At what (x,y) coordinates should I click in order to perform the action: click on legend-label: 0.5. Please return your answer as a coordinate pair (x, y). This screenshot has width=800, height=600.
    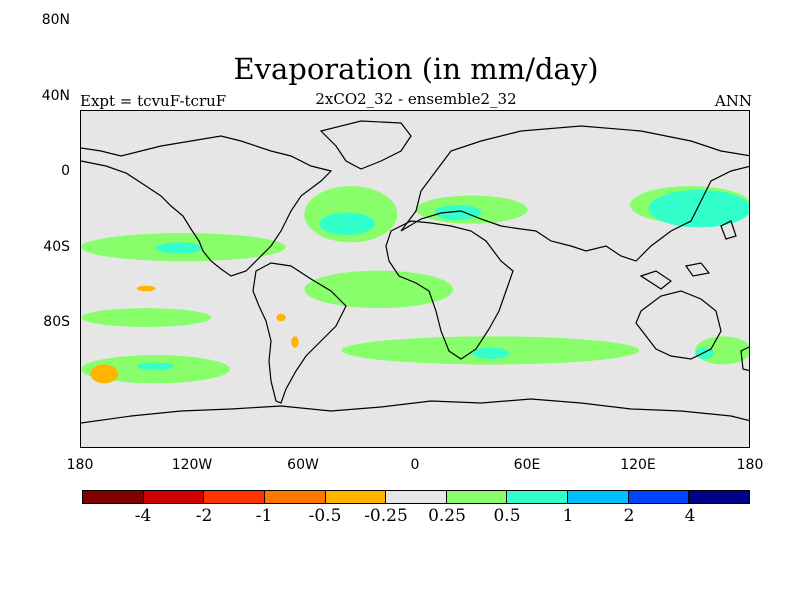
    Looking at the image, I should click on (507, 516).